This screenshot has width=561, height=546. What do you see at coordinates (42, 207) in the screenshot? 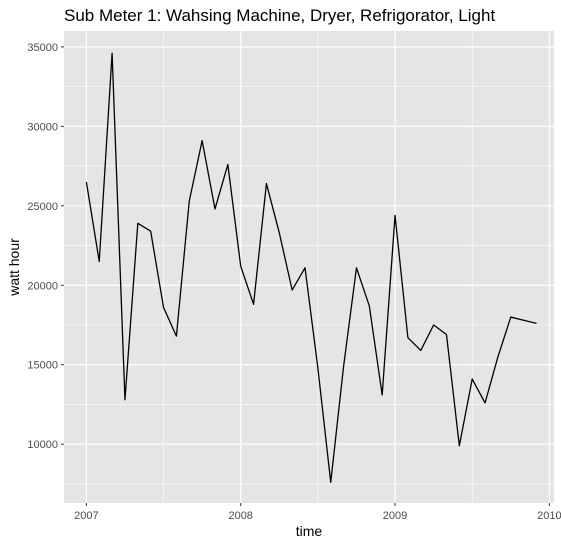
I see `y-tick-label: 25000` at bounding box center [42, 207].